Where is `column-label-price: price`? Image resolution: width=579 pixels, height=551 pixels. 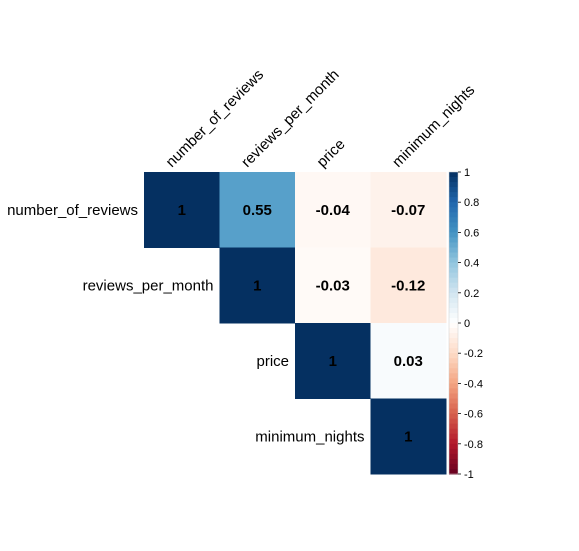 column-label-price: price is located at coordinates (331, 153).